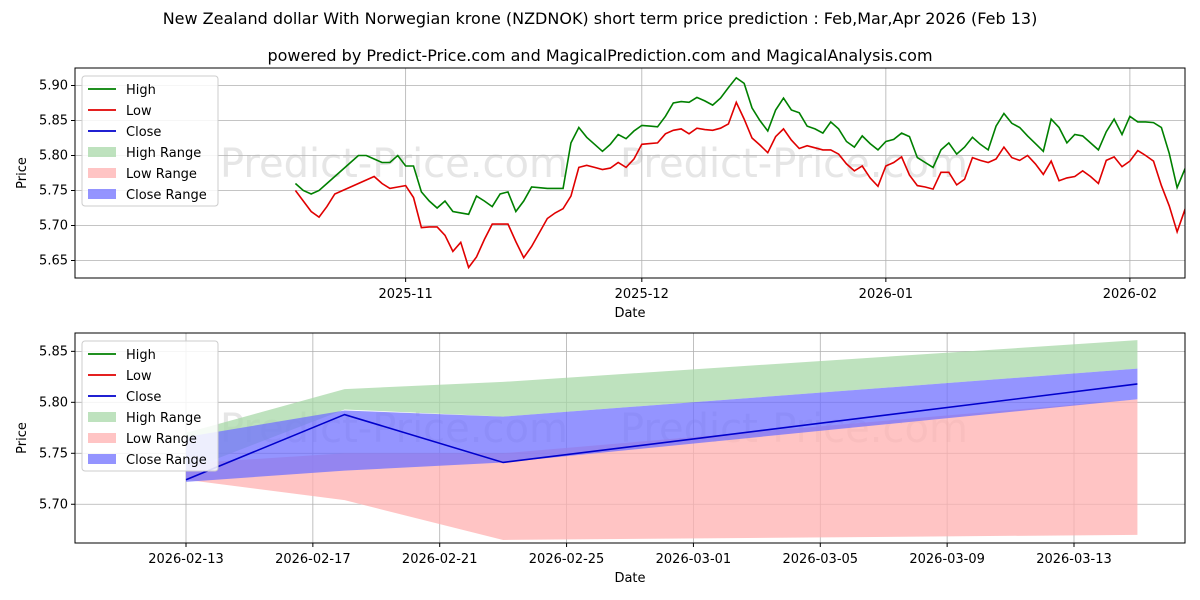 The image size is (1200, 600). What do you see at coordinates (821, 559) in the screenshot?
I see `x-tick-label: 2026-03-05` at bounding box center [821, 559].